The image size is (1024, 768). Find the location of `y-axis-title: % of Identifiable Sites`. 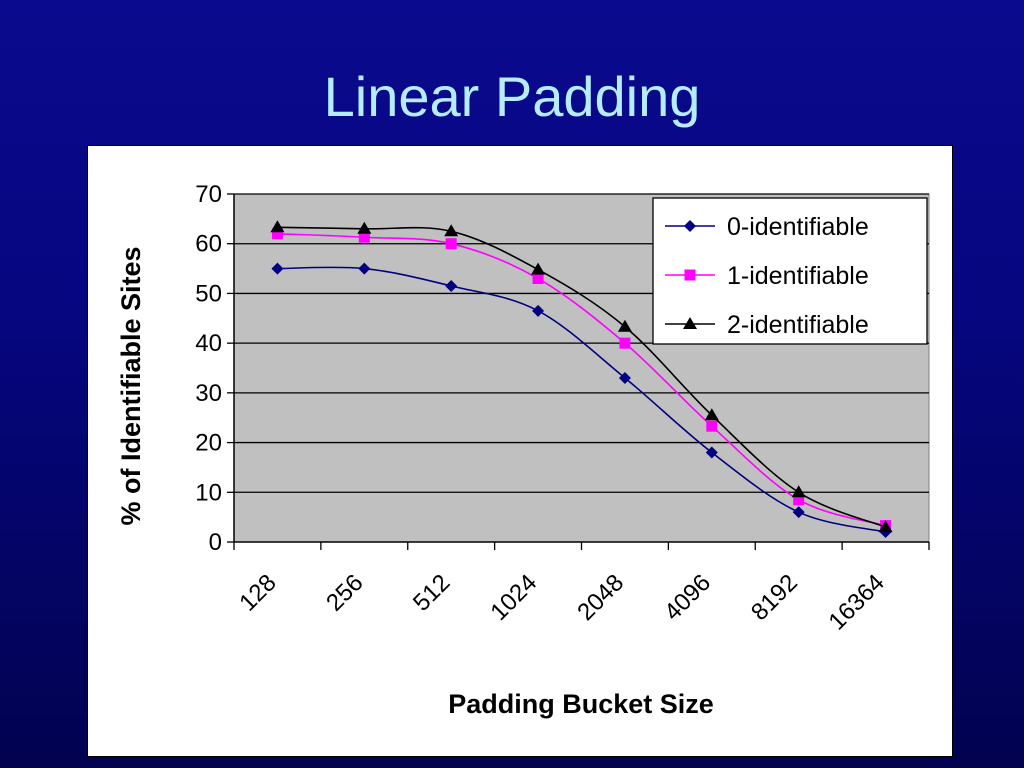

y-axis-title: % of Identifiable Sites is located at coordinates (131, 385).